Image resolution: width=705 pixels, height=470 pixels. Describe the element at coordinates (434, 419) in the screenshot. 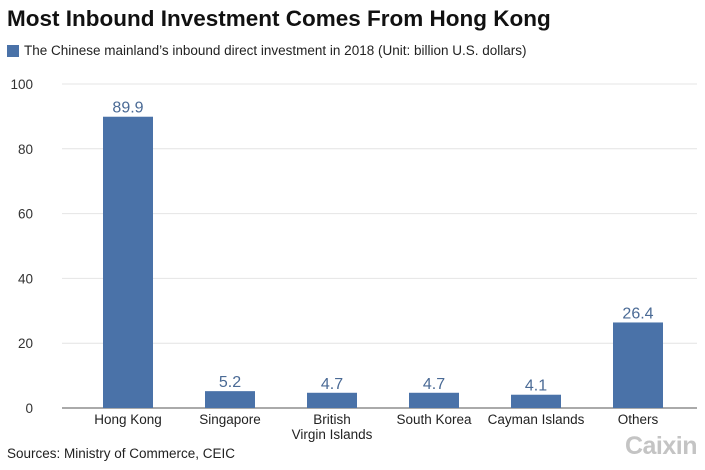

I see `x-tick-label: South Korea` at that location.